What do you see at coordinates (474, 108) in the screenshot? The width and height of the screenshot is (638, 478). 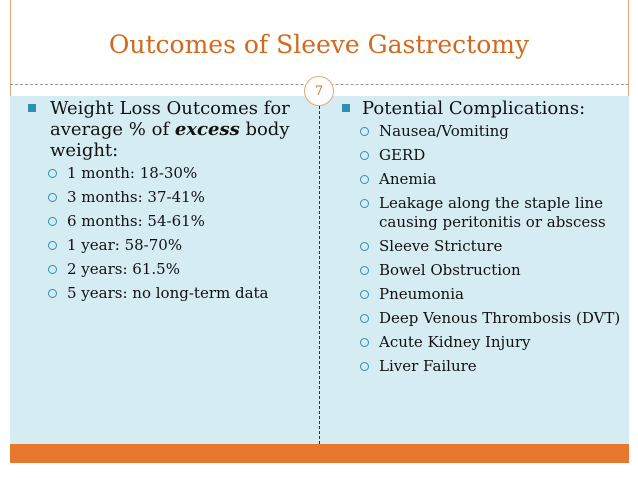 I see `right-heading-text: Potential Complications:` at bounding box center [474, 108].